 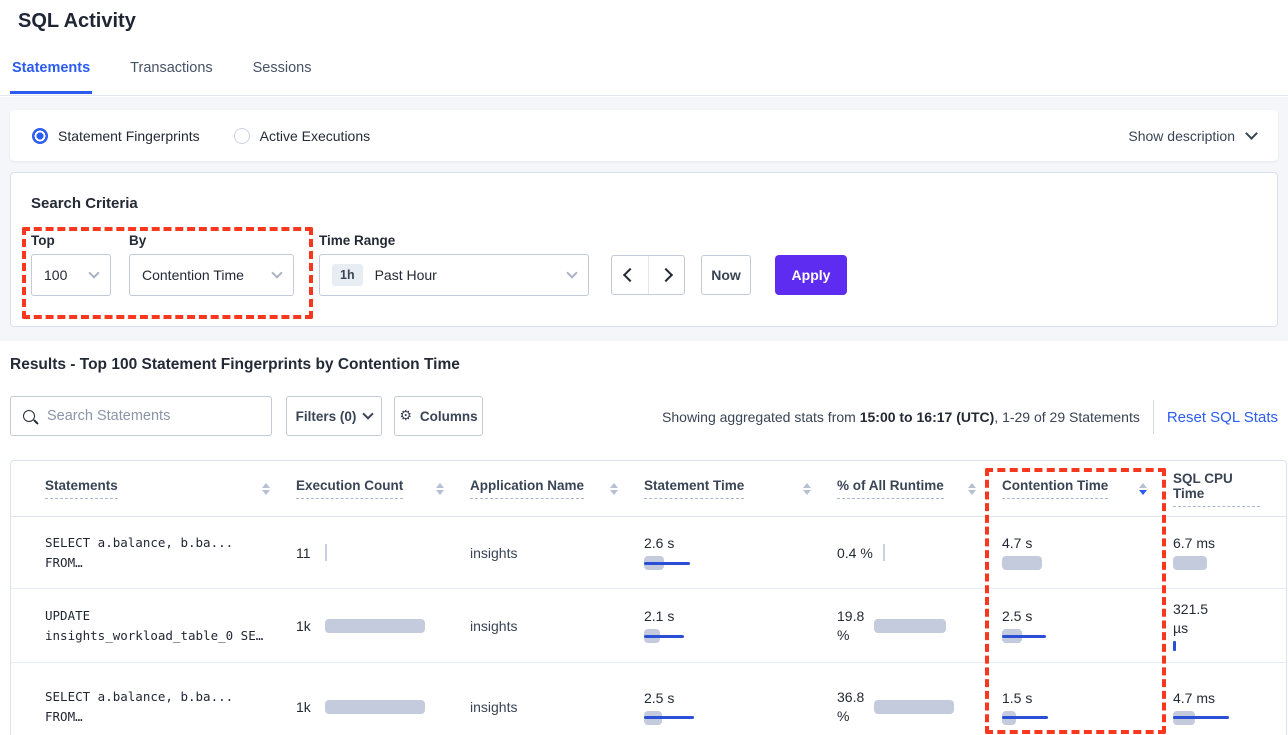 I want to click on column-header-statements: Statements, so click(x=170, y=488).